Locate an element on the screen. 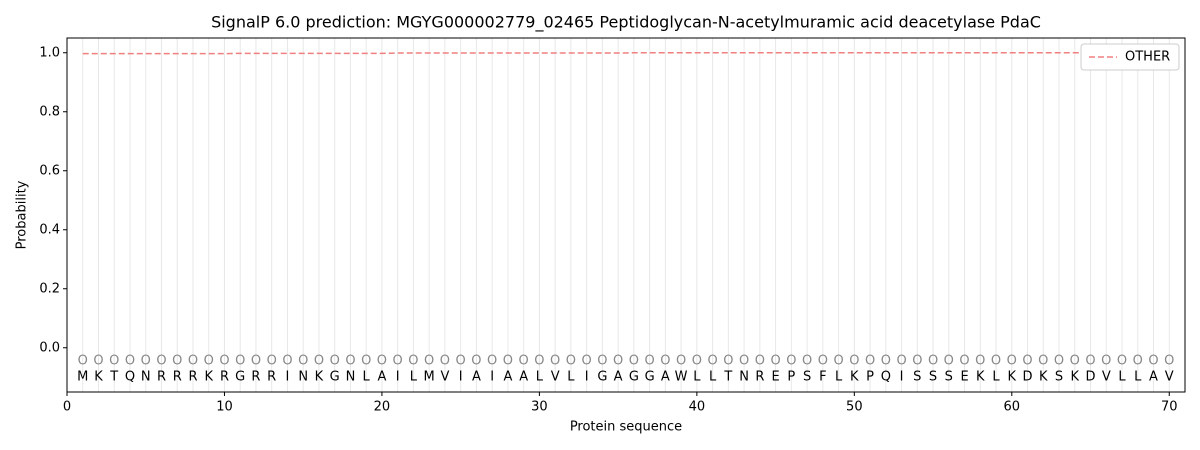  x-tick-label: 20 is located at coordinates (382, 407).